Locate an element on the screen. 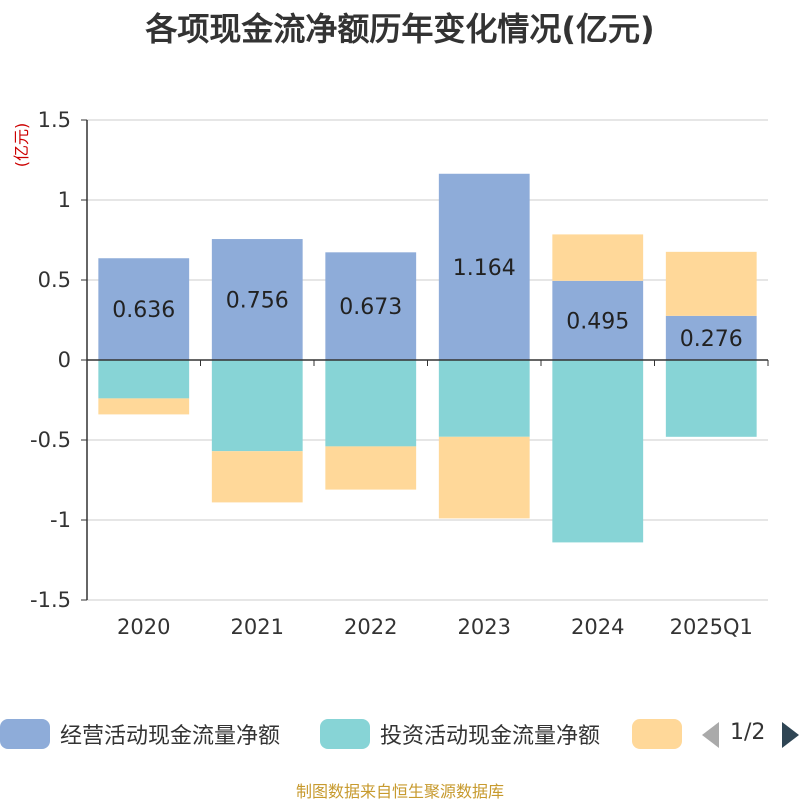  bar-financing-2023 is located at coordinates (484, 477).